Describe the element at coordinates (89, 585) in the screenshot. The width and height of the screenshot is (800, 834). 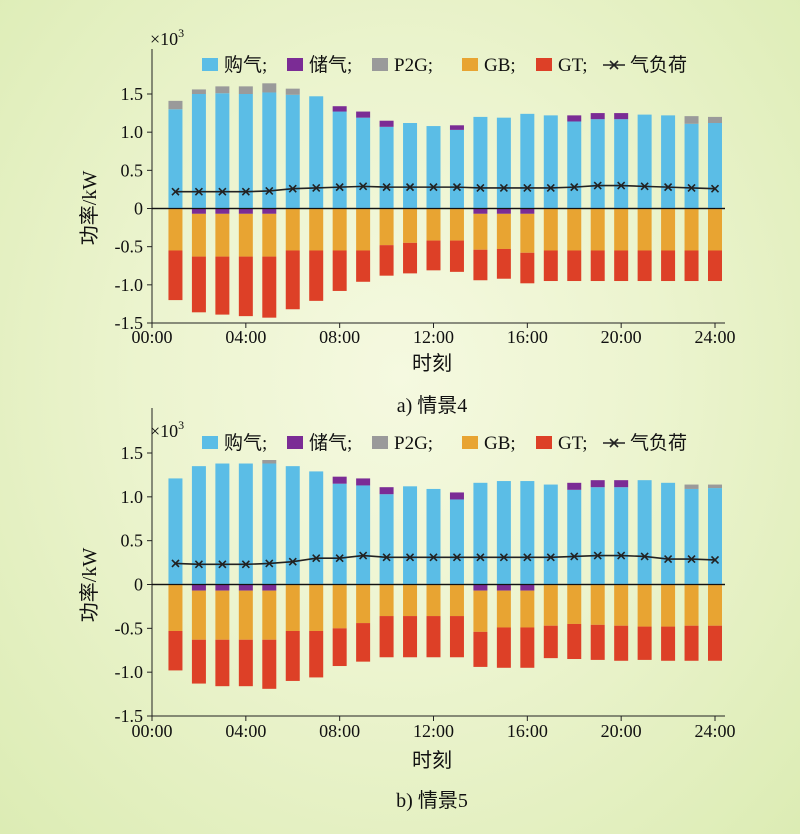
I see `y-axis-title: 功率/kW` at that location.